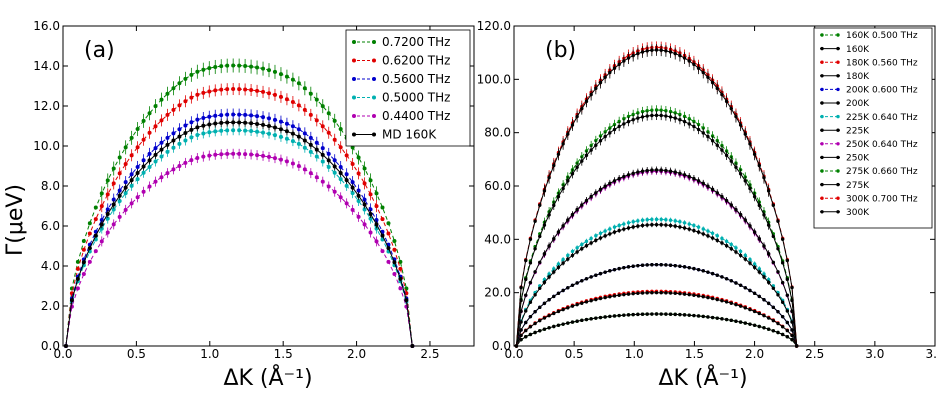  What do you see at coordinates (408, 88) in the screenshot?
I see `panel-a-legend-box` at bounding box center [408, 88].